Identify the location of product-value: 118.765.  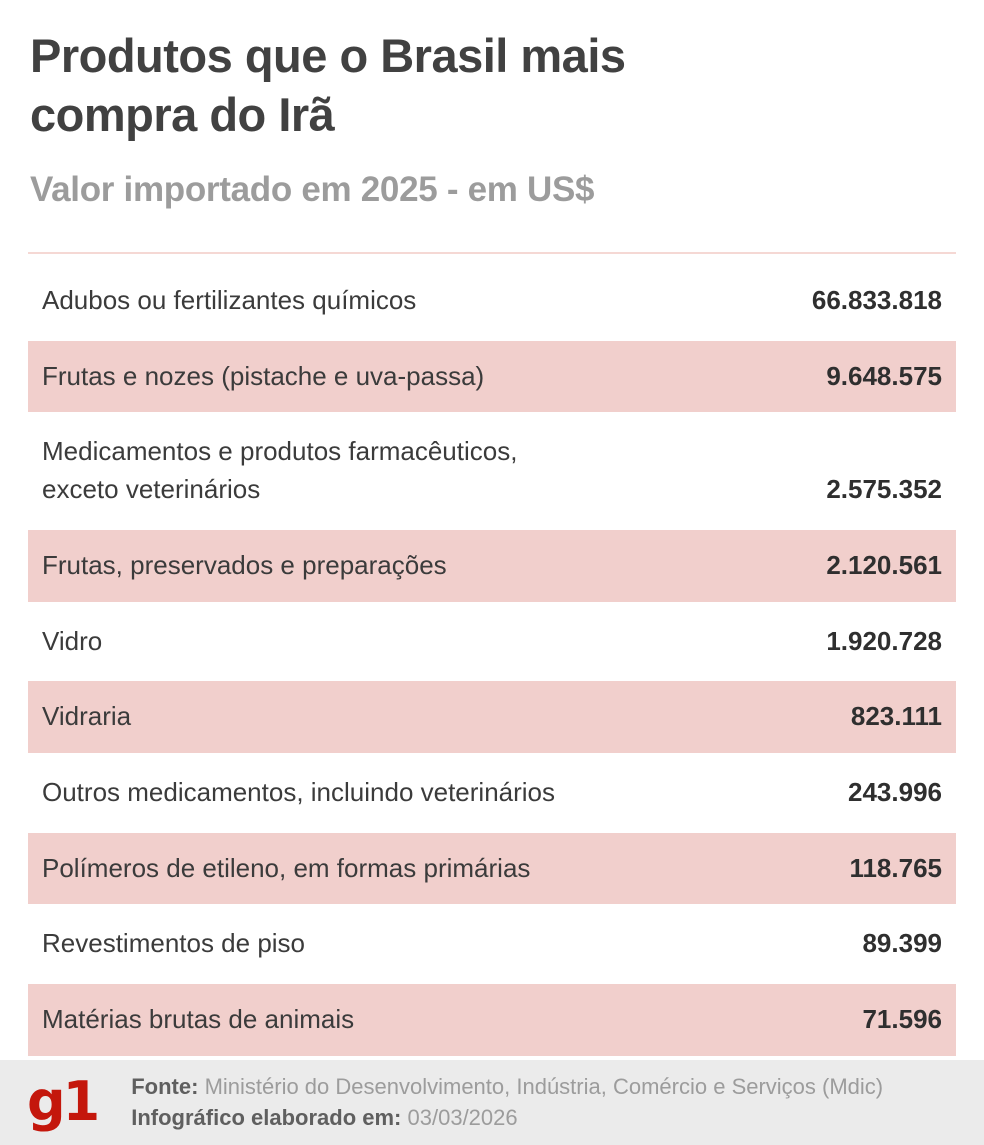
(895, 867).